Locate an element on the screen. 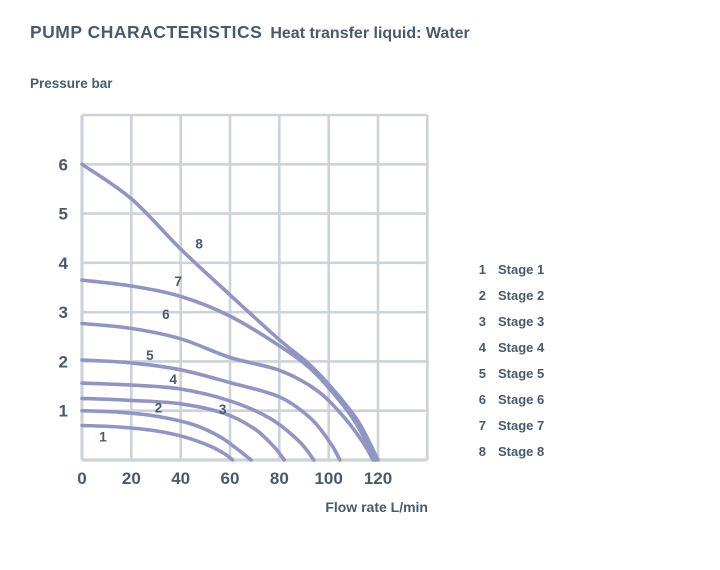 The image size is (720, 570). legend-item-number: 5 is located at coordinates (482, 373).